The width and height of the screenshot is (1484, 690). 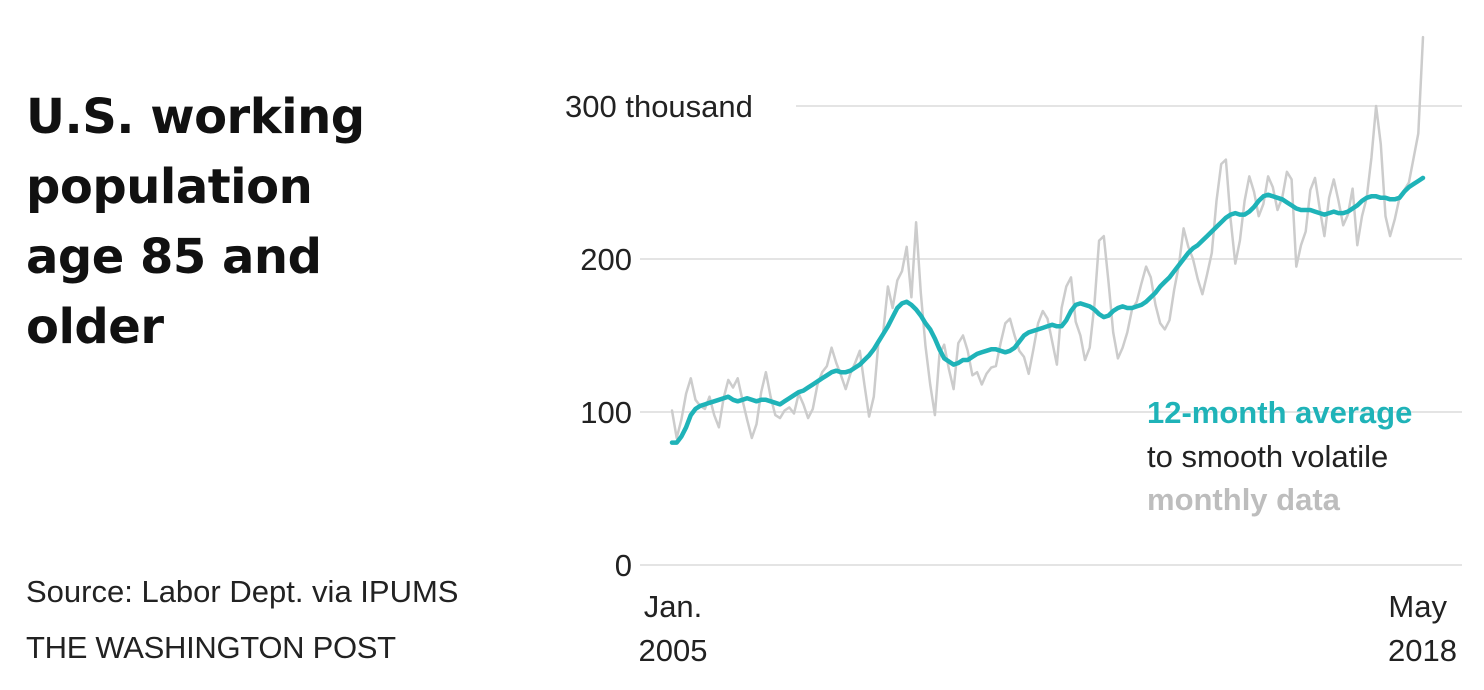 I want to click on x-tick-label-2018-05-line1: May, so click(x=1417, y=606).